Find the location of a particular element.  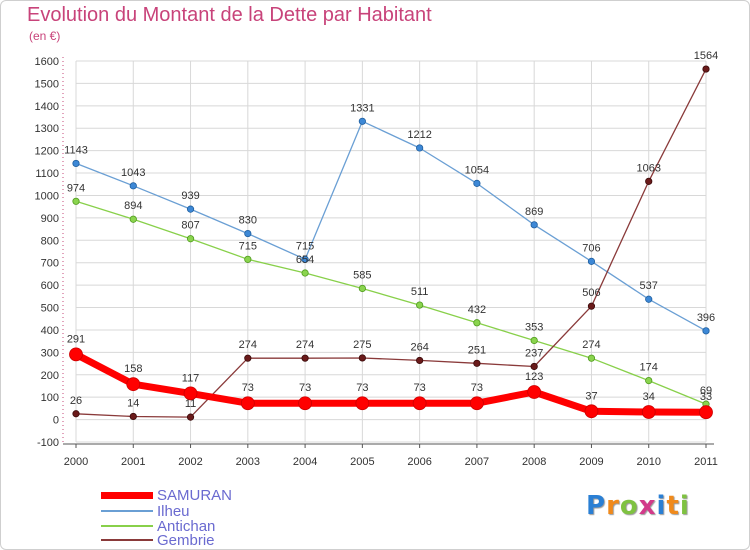

x-tick-label: 2001 is located at coordinates (133, 462).